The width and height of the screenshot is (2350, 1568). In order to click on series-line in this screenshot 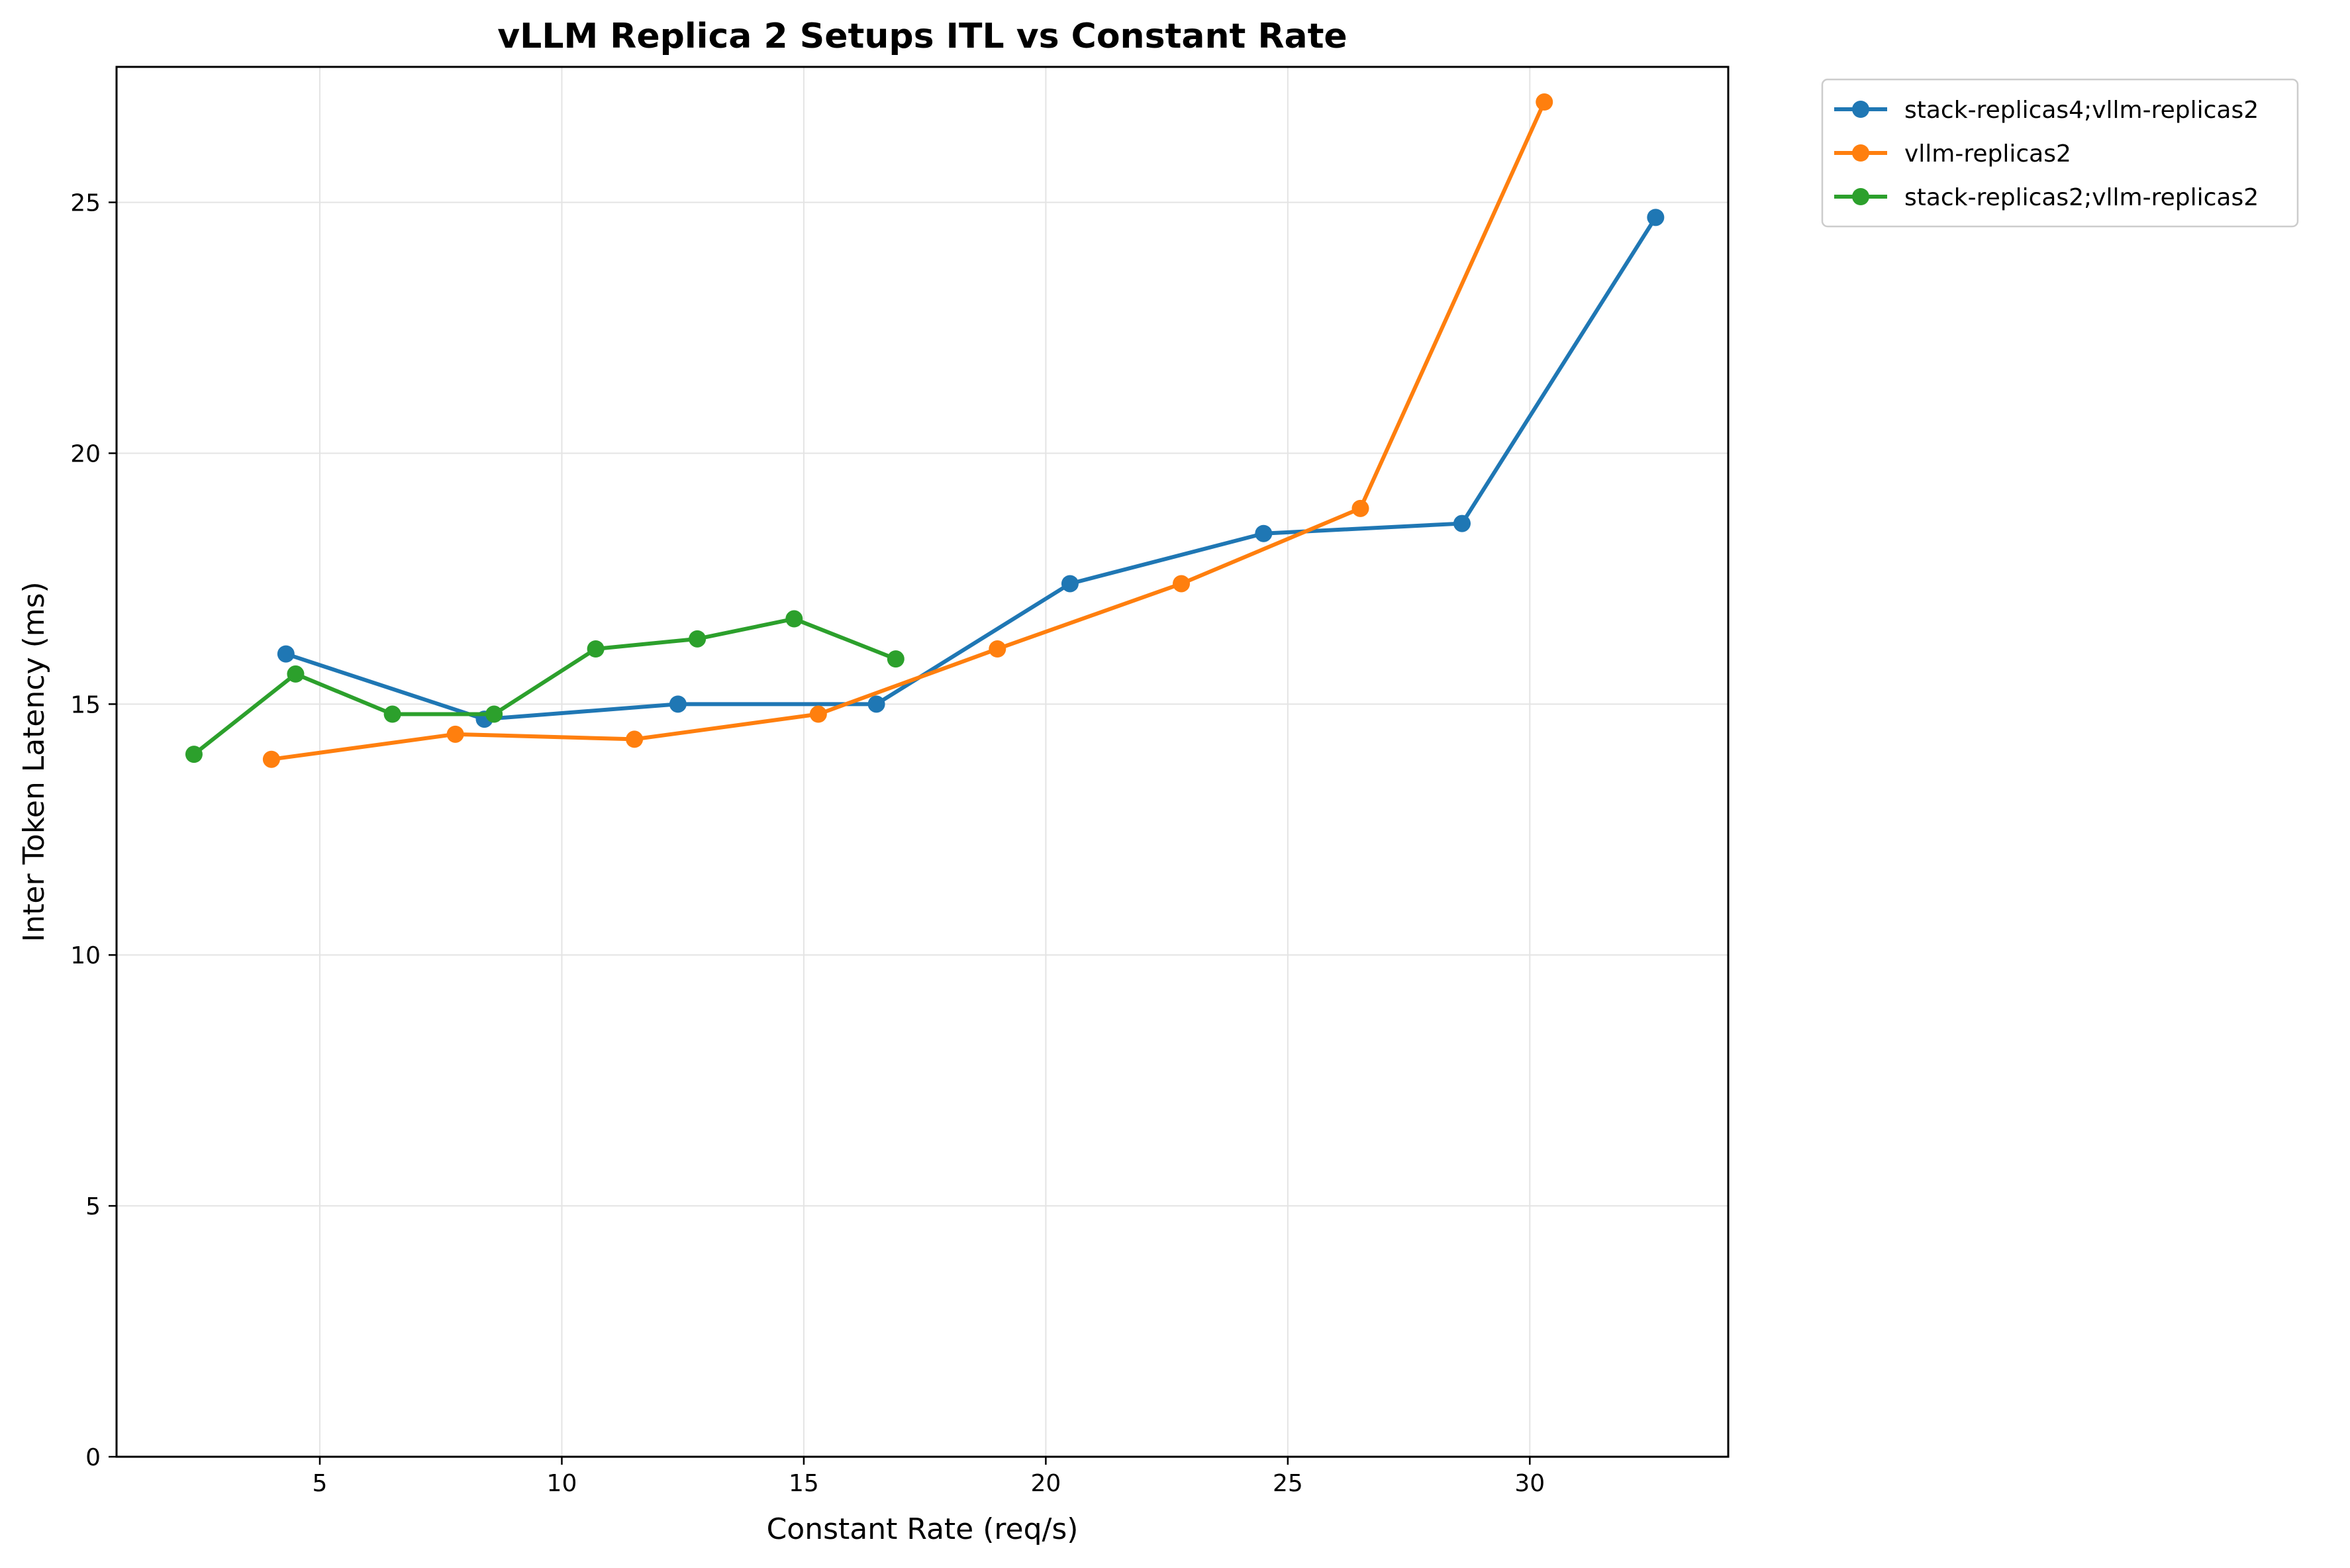, I will do `click(544, 686)`.